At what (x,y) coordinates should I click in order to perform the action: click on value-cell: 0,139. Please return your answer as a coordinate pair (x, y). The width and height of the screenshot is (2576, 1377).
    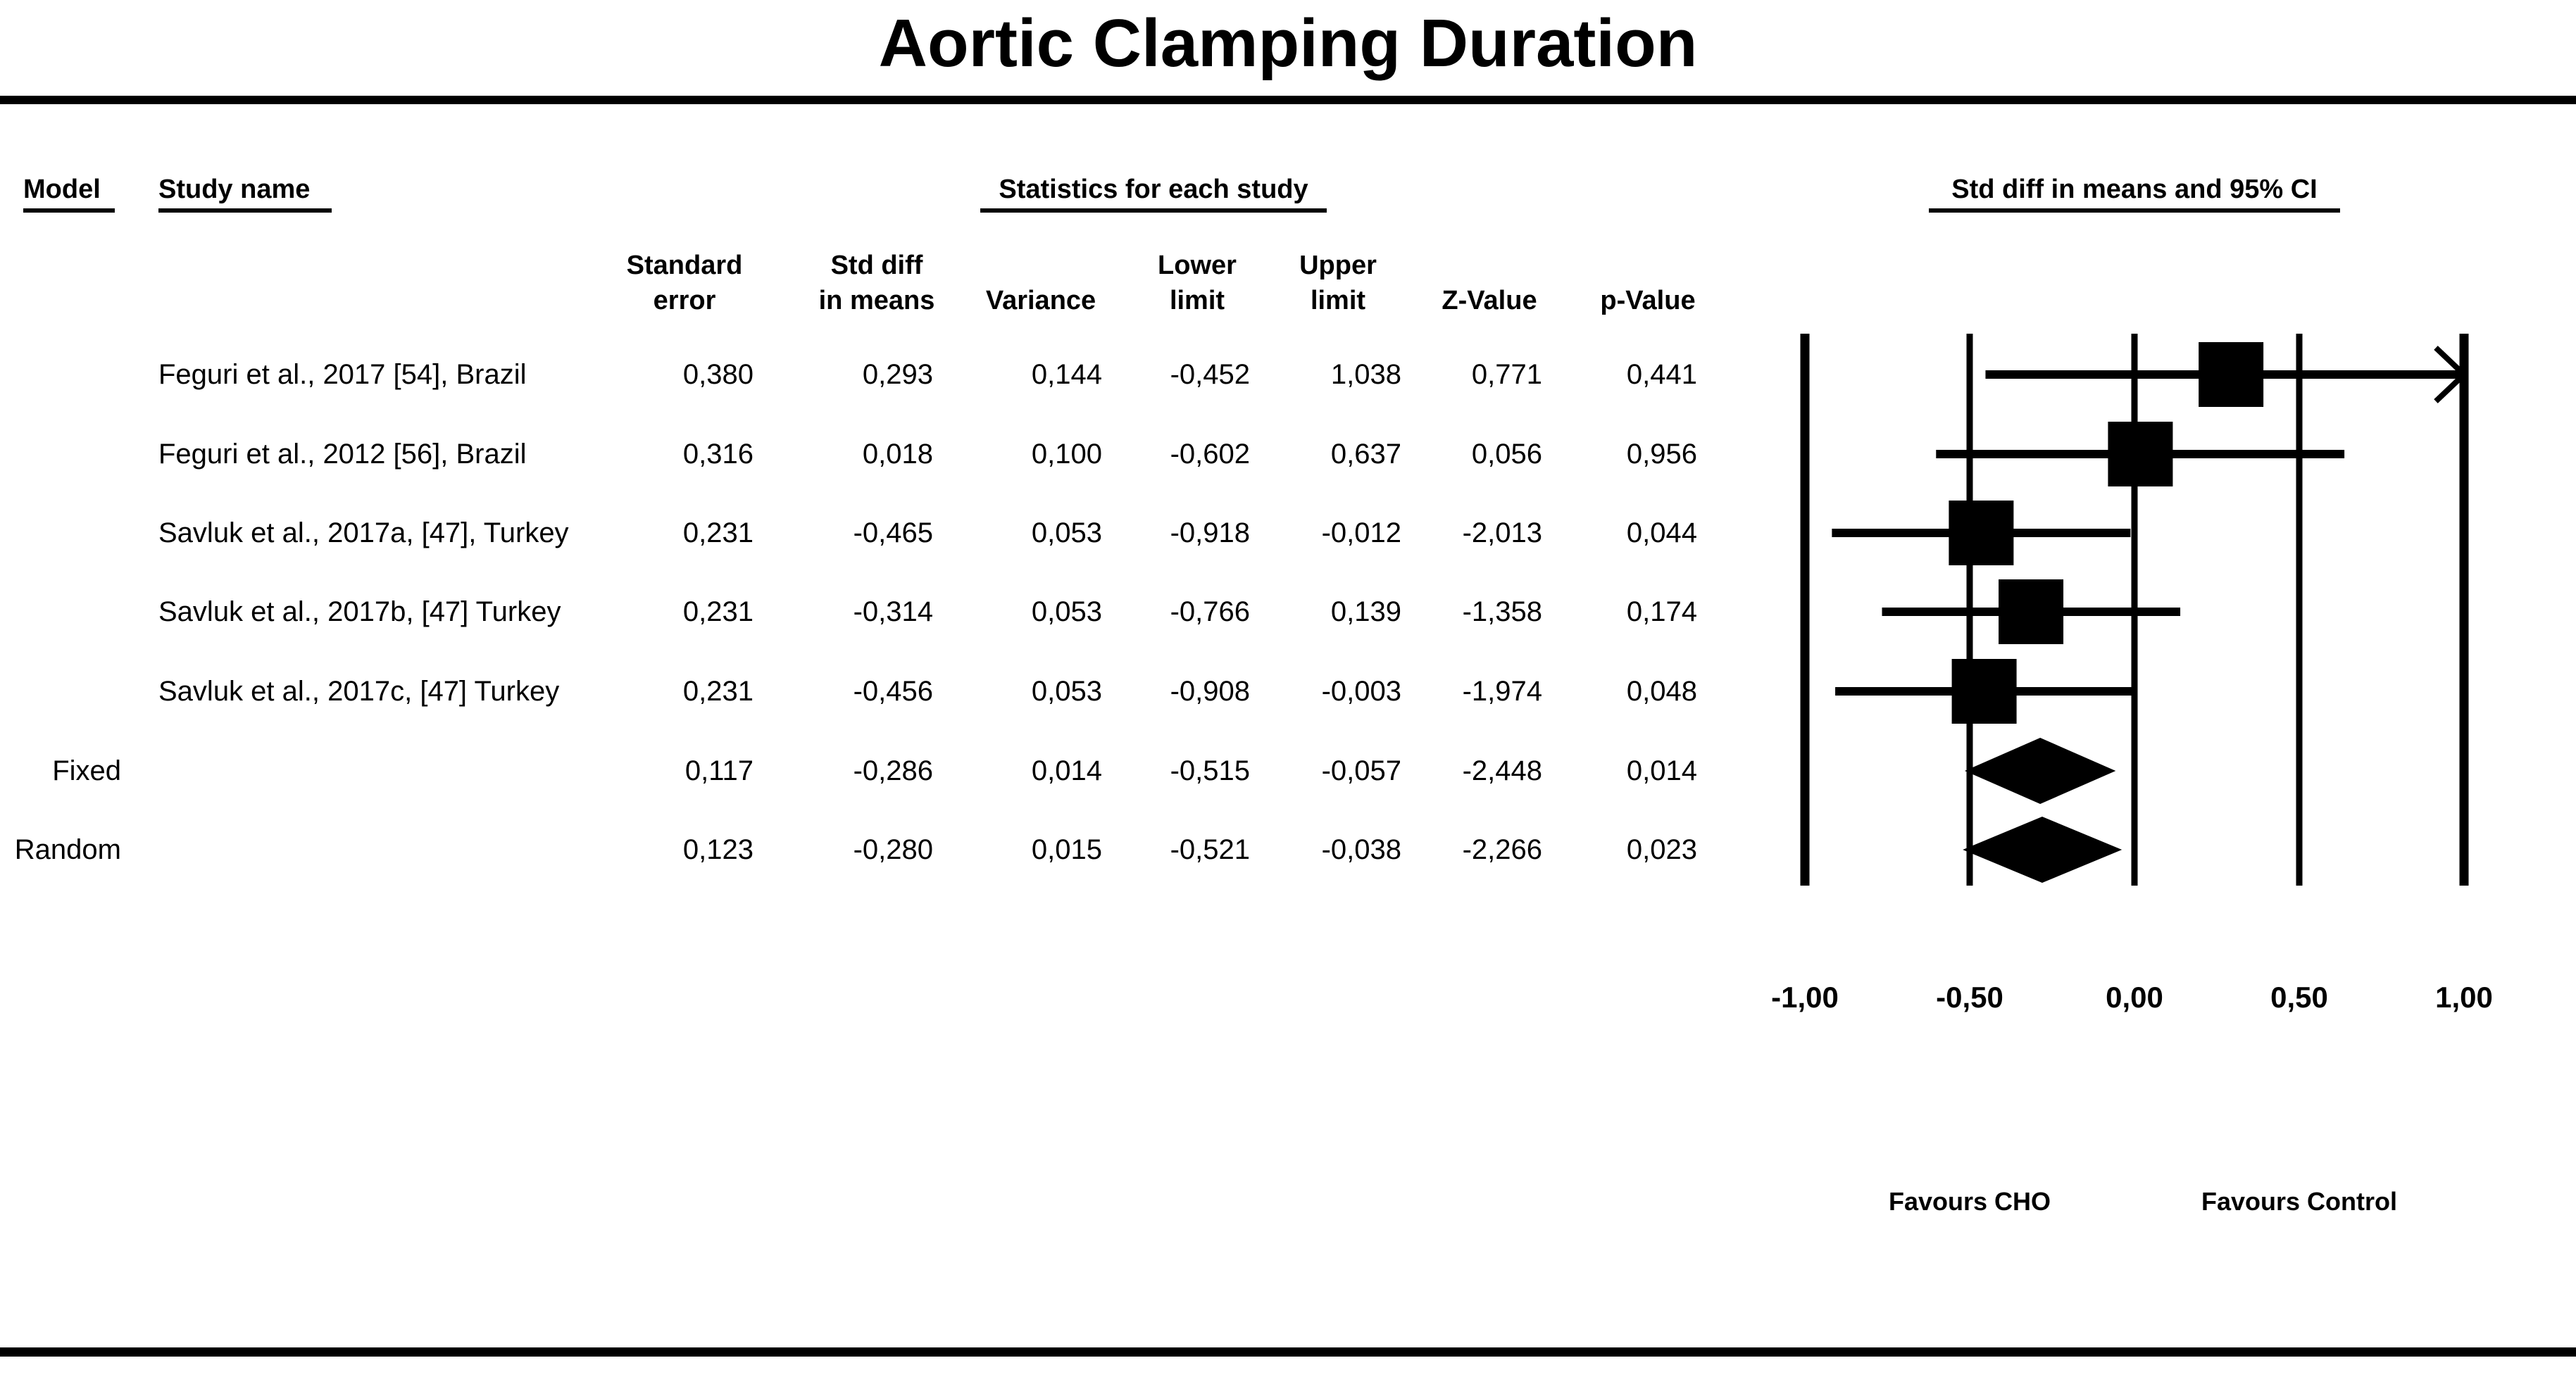
    Looking at the image, I should click on (1365, 611).